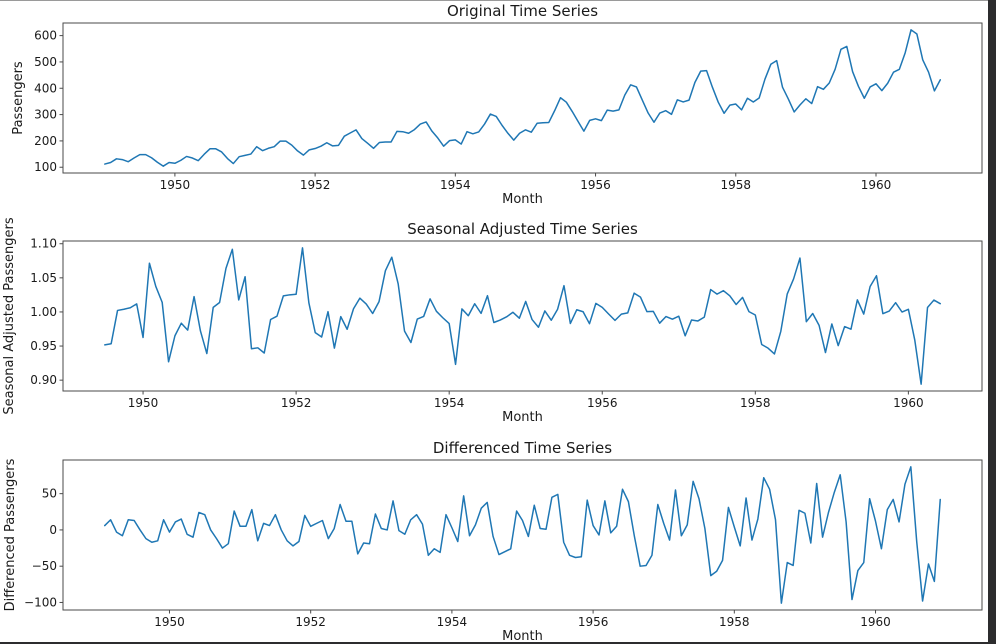 The height and width of the screenshot is (644, 996). Describe the element at coordinates (43, 380) in the screenshot. I see `y-tick-label: 0.90` at that location.